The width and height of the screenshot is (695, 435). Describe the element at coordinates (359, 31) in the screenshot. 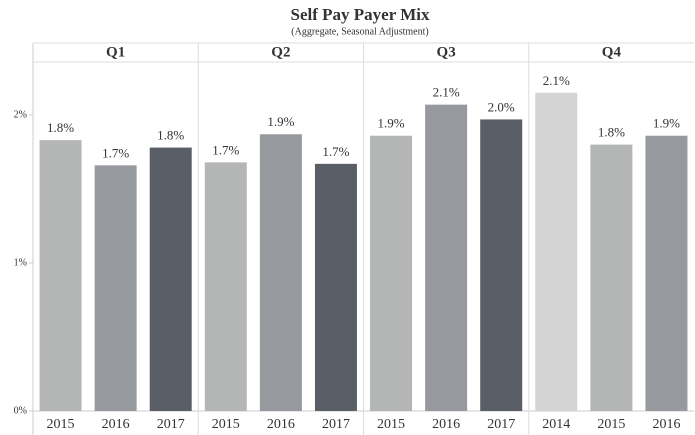

I see `chart-subtitle: (Aggregate, Seasonal Adjustment)` at that location.